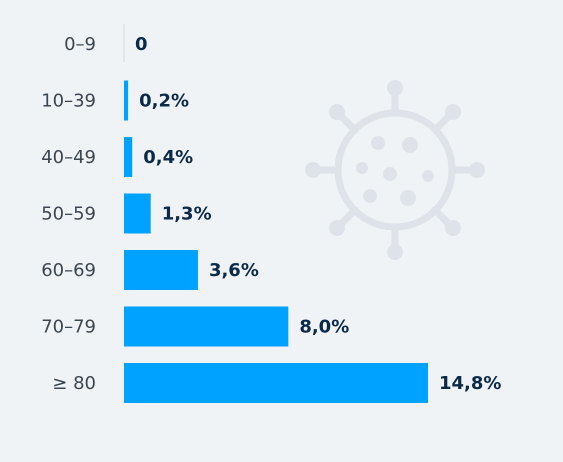 The width and height of the screenshot is (563, 462). I want to click on category-label: 50–59, so click(68, 214).